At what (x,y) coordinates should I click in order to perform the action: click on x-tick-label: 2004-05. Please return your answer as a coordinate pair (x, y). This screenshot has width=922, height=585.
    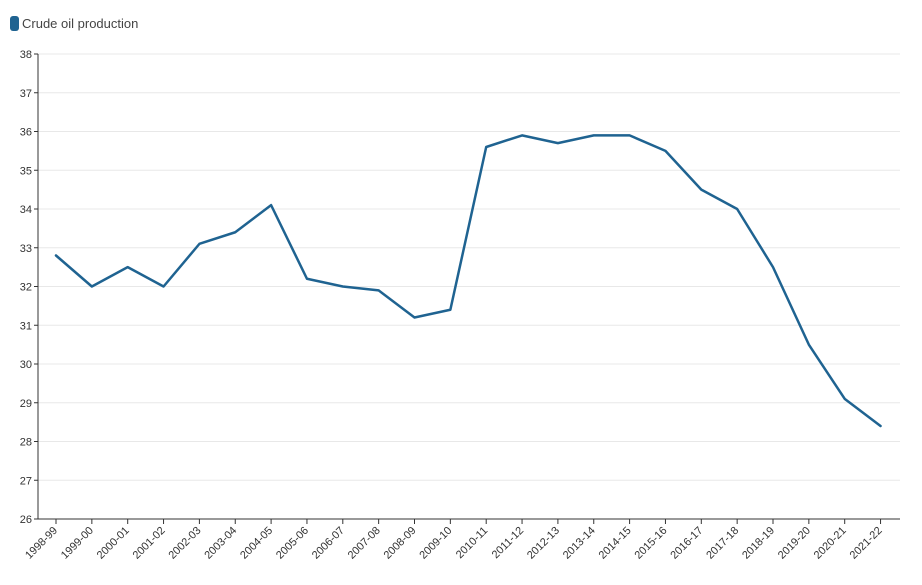
    Looking at the image, I should click on (256, 543).